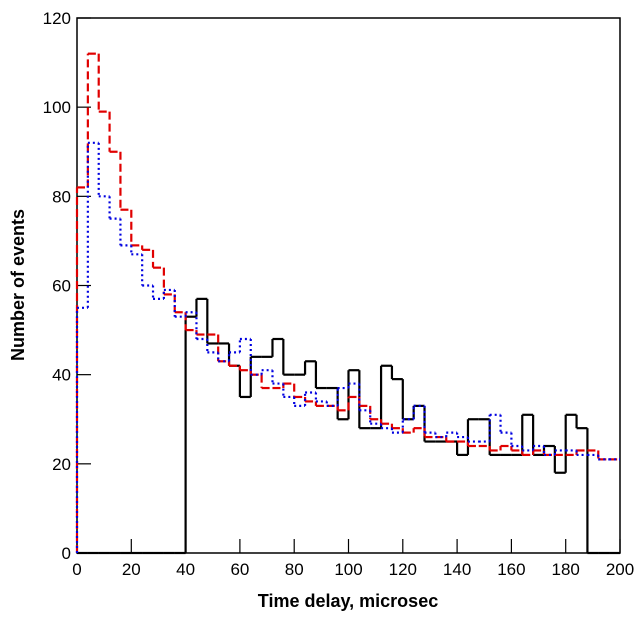 This screenshot has height=617, width=635. What do you see at coordinates (61, 286) in the screenshot?
I see `y-tick-label: 60` at bounding box center [61, 286].